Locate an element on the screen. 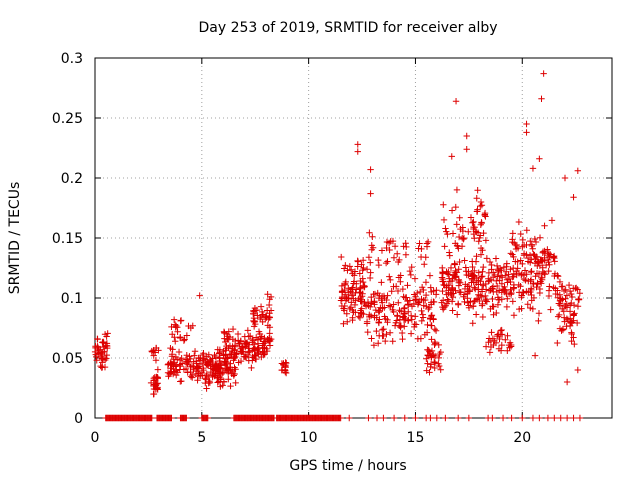 This screenshot has height=480, width=640. x-axis-label: GPS time / hours is located at coordinates (347, 466).